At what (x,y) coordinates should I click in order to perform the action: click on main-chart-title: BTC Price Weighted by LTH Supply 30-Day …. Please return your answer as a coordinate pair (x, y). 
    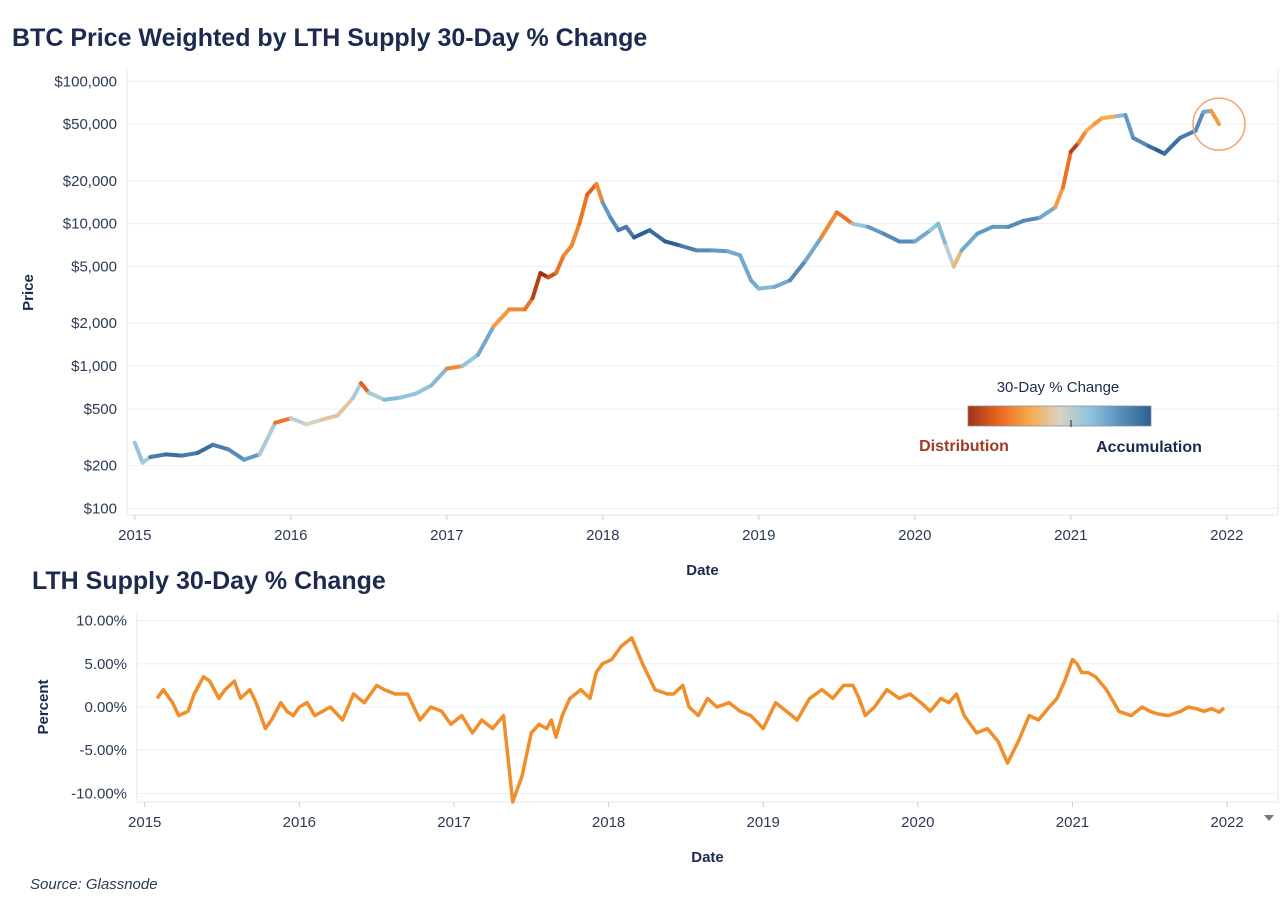
    Looking at the image, I should click on (330, 38).